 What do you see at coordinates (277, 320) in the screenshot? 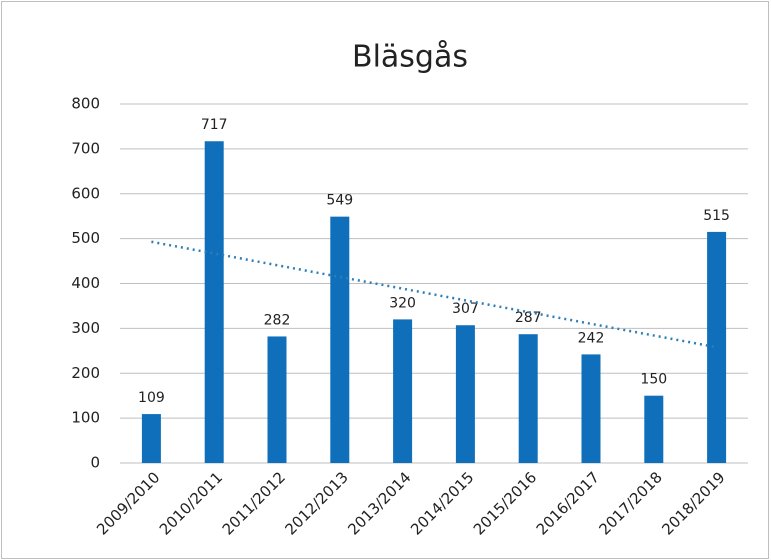
I see `data-label: 282` at bounding box center [277, 320].